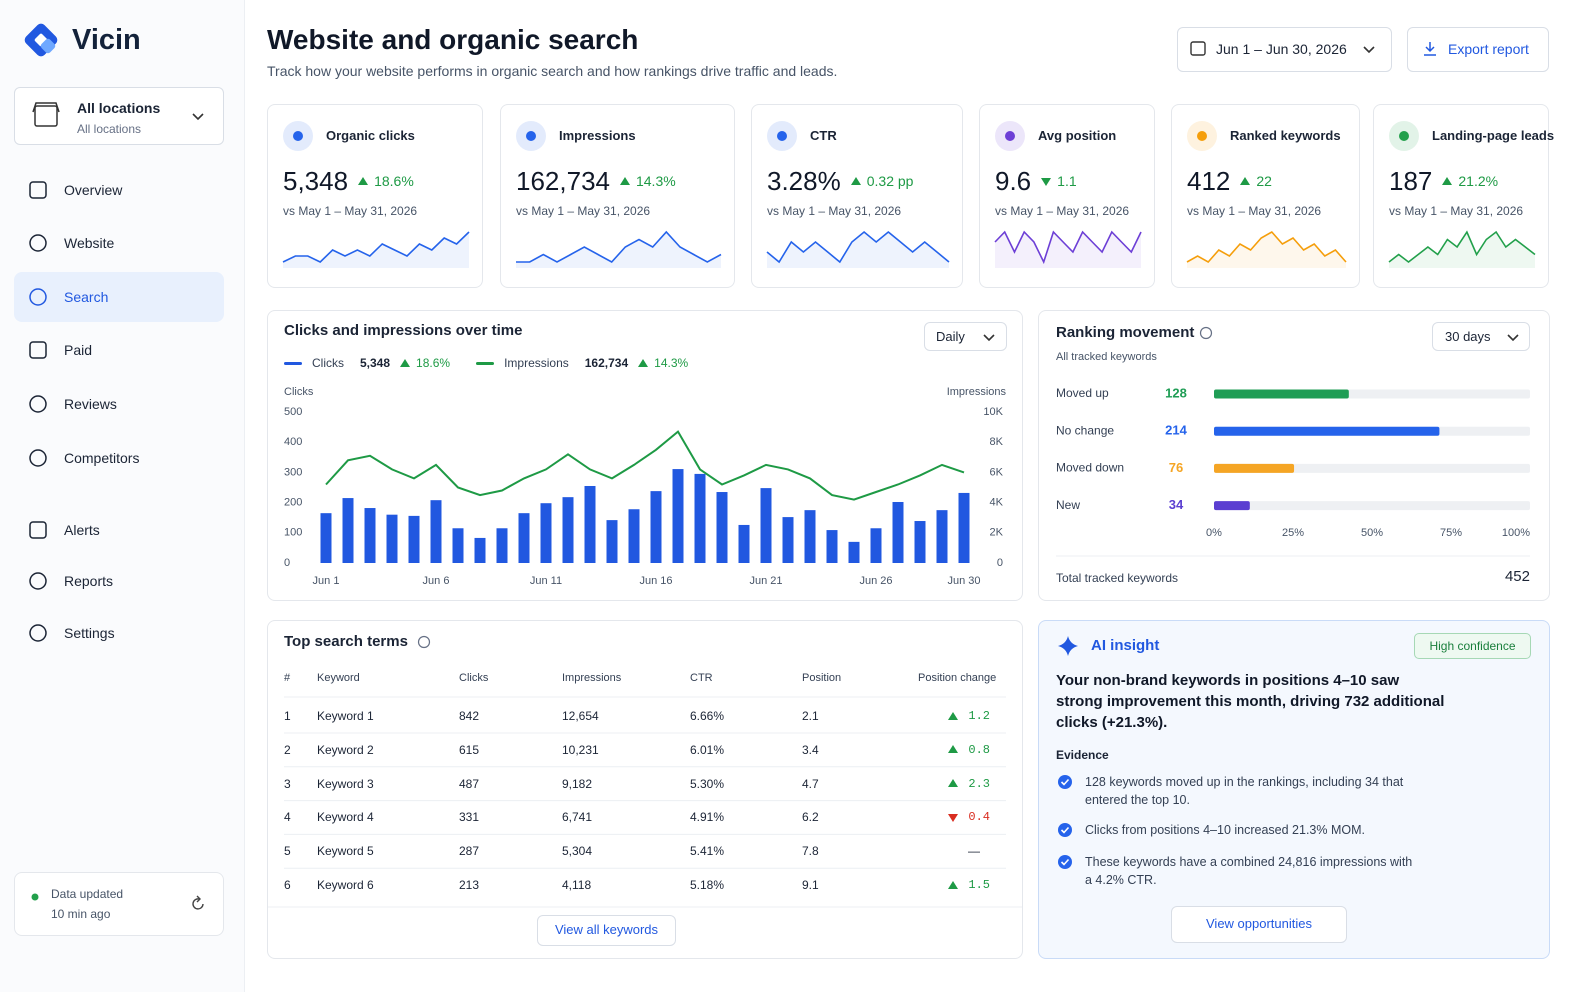 This screenshot has height=992, width=1586. What do you see at coordinates (655, 181) in the screenshot?
I see `kpi-change: 14.3%` at bounding box center [655, 181].